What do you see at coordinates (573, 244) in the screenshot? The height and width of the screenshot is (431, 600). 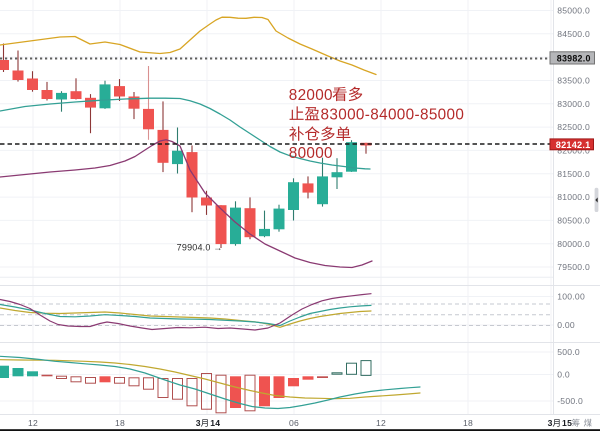 I see `svg-text: 80000.0` at bounding box center [573, 244].